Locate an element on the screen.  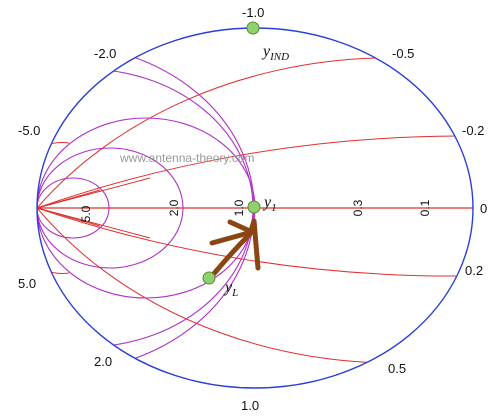
label-y-l: yL is located at coordinates (230, 289).